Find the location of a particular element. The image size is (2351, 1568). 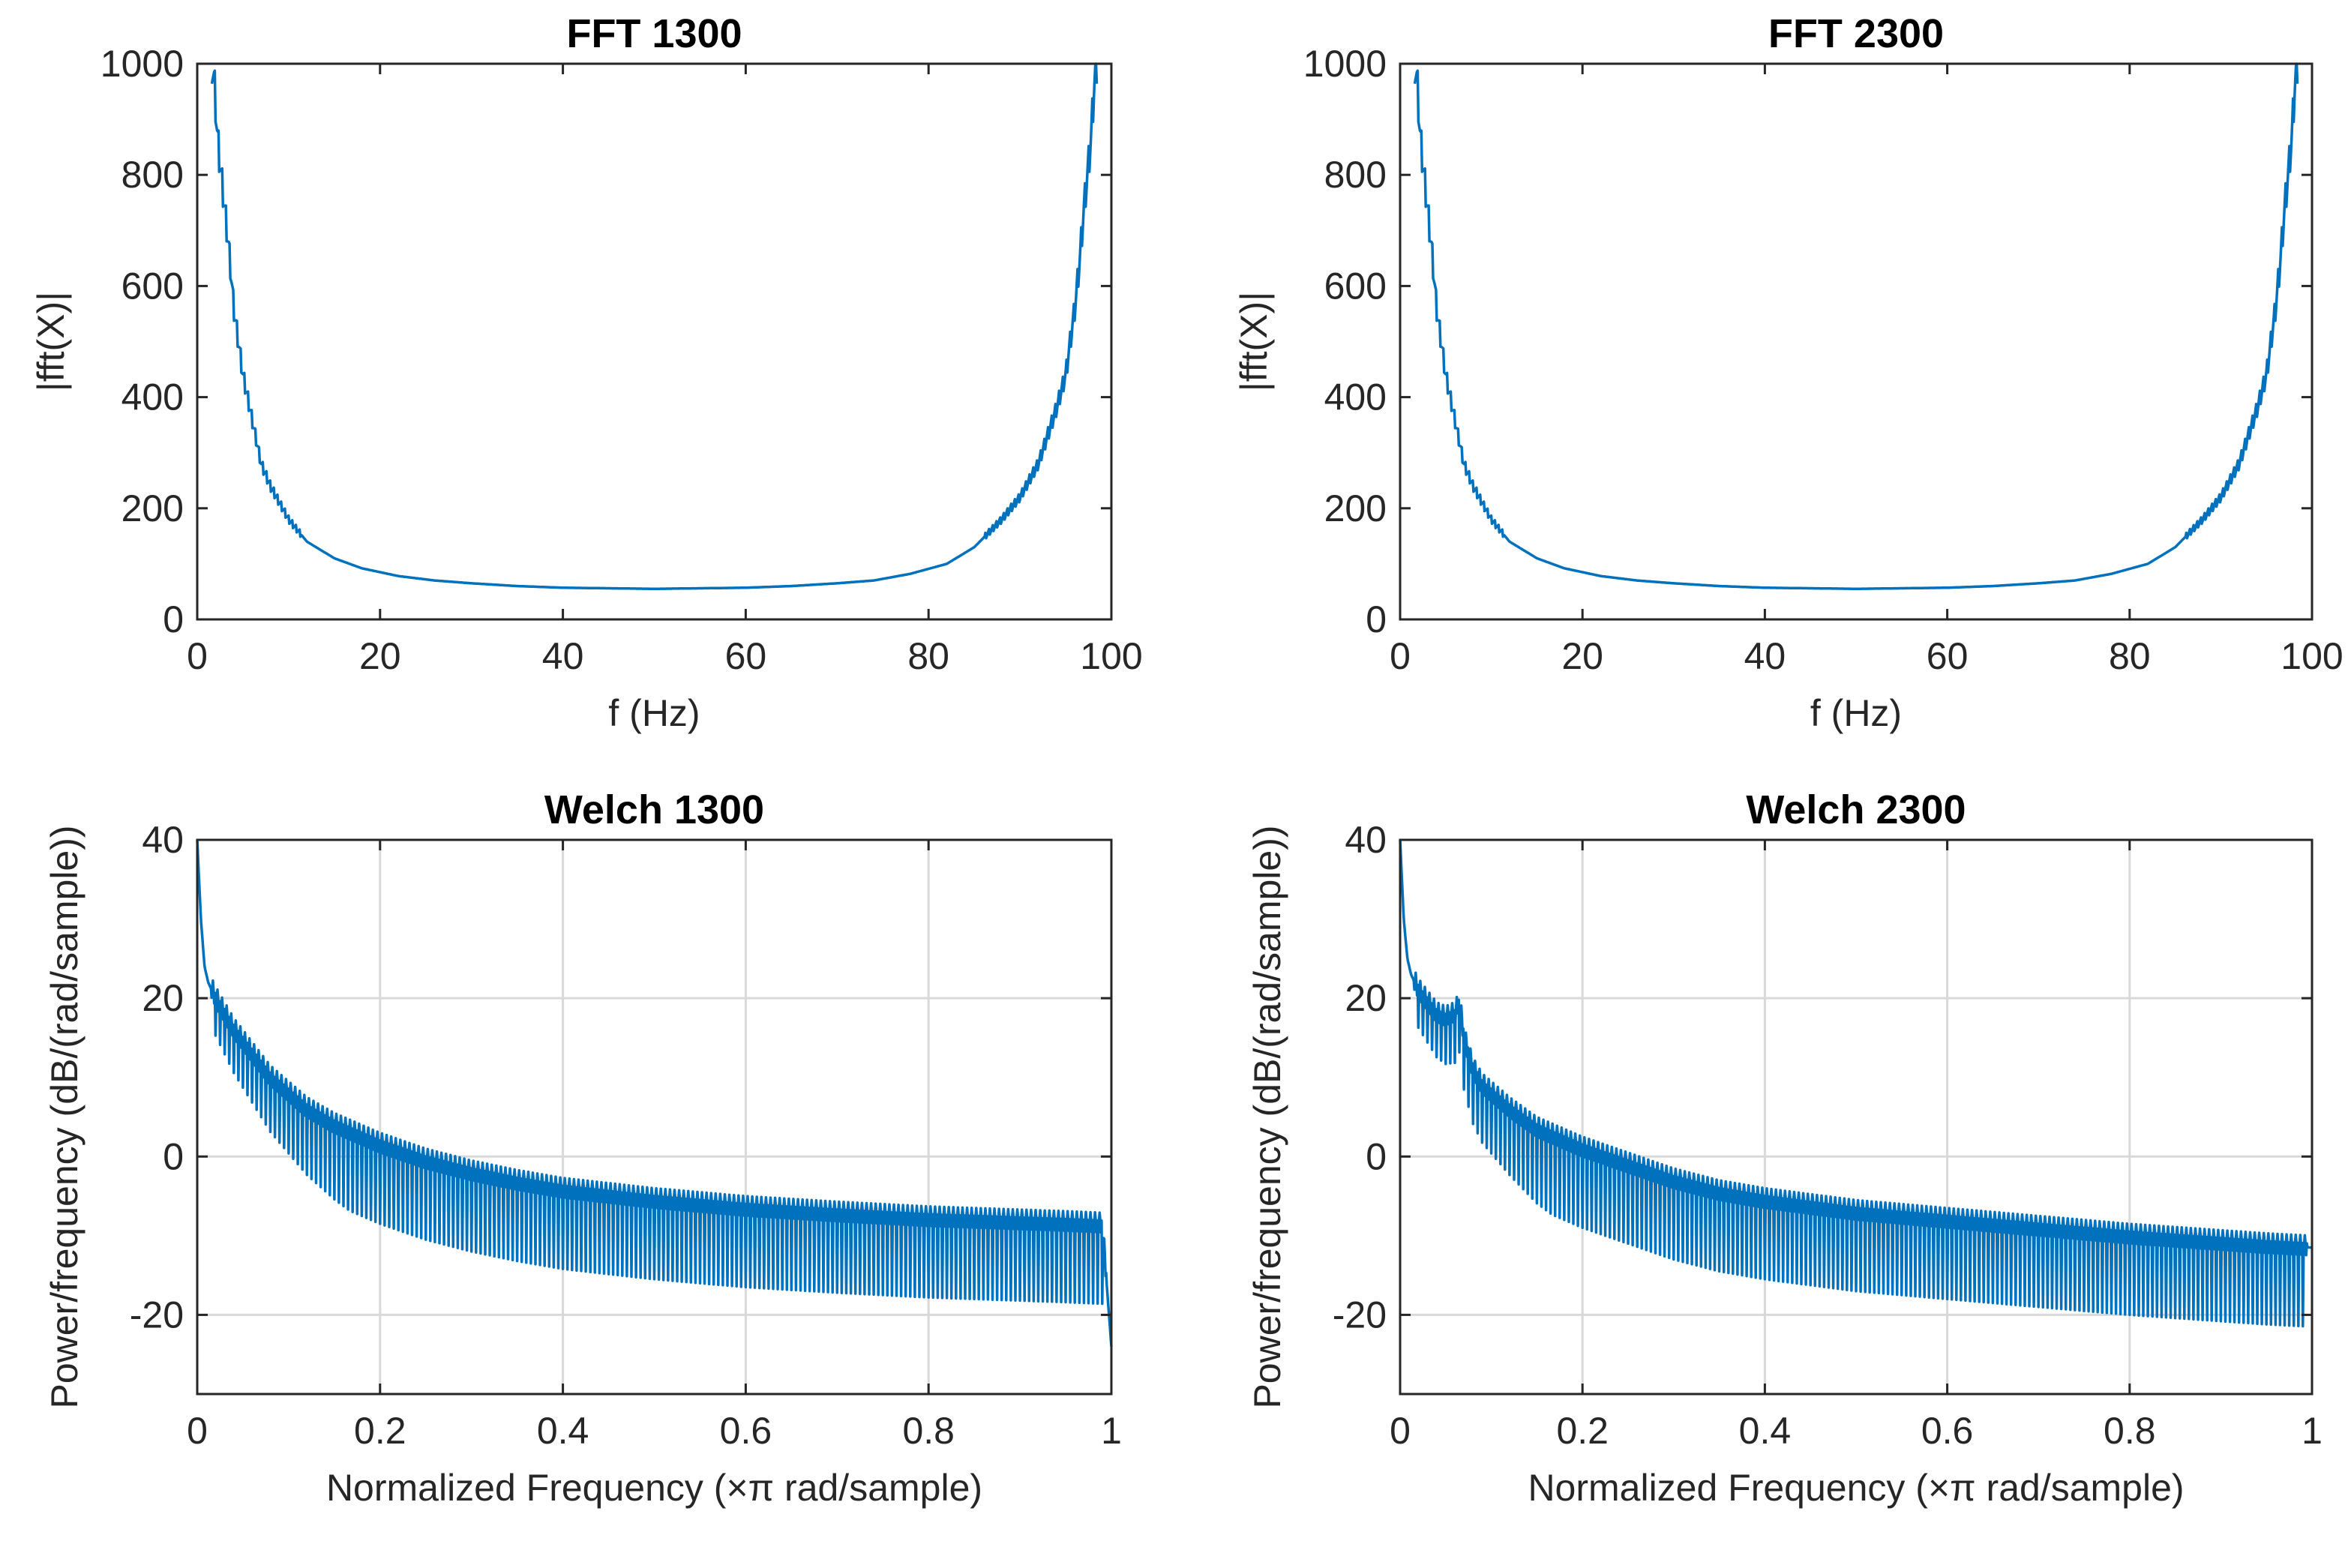

chart0-ylabel: |fft(X)| is located at coordinates (51, 342).